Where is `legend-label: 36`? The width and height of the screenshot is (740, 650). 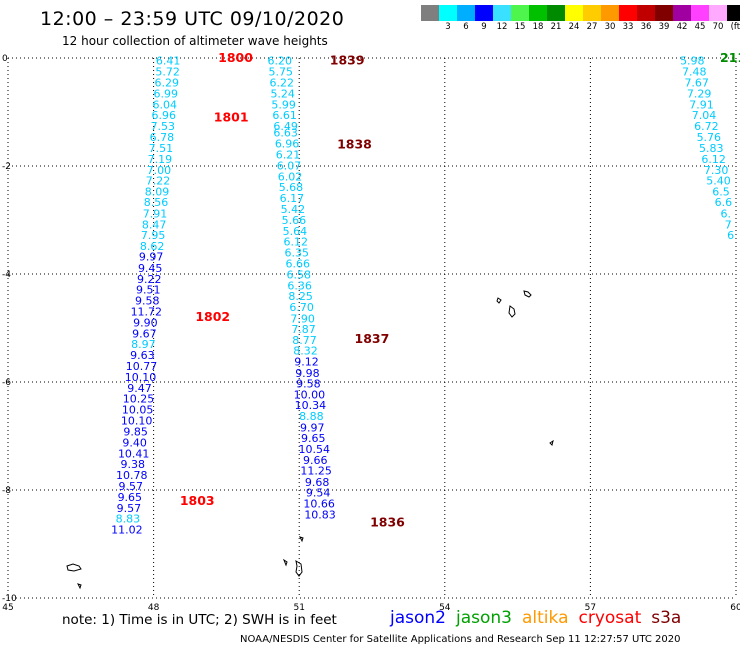
legend-label: 36 is located at coordinates (646, 27).